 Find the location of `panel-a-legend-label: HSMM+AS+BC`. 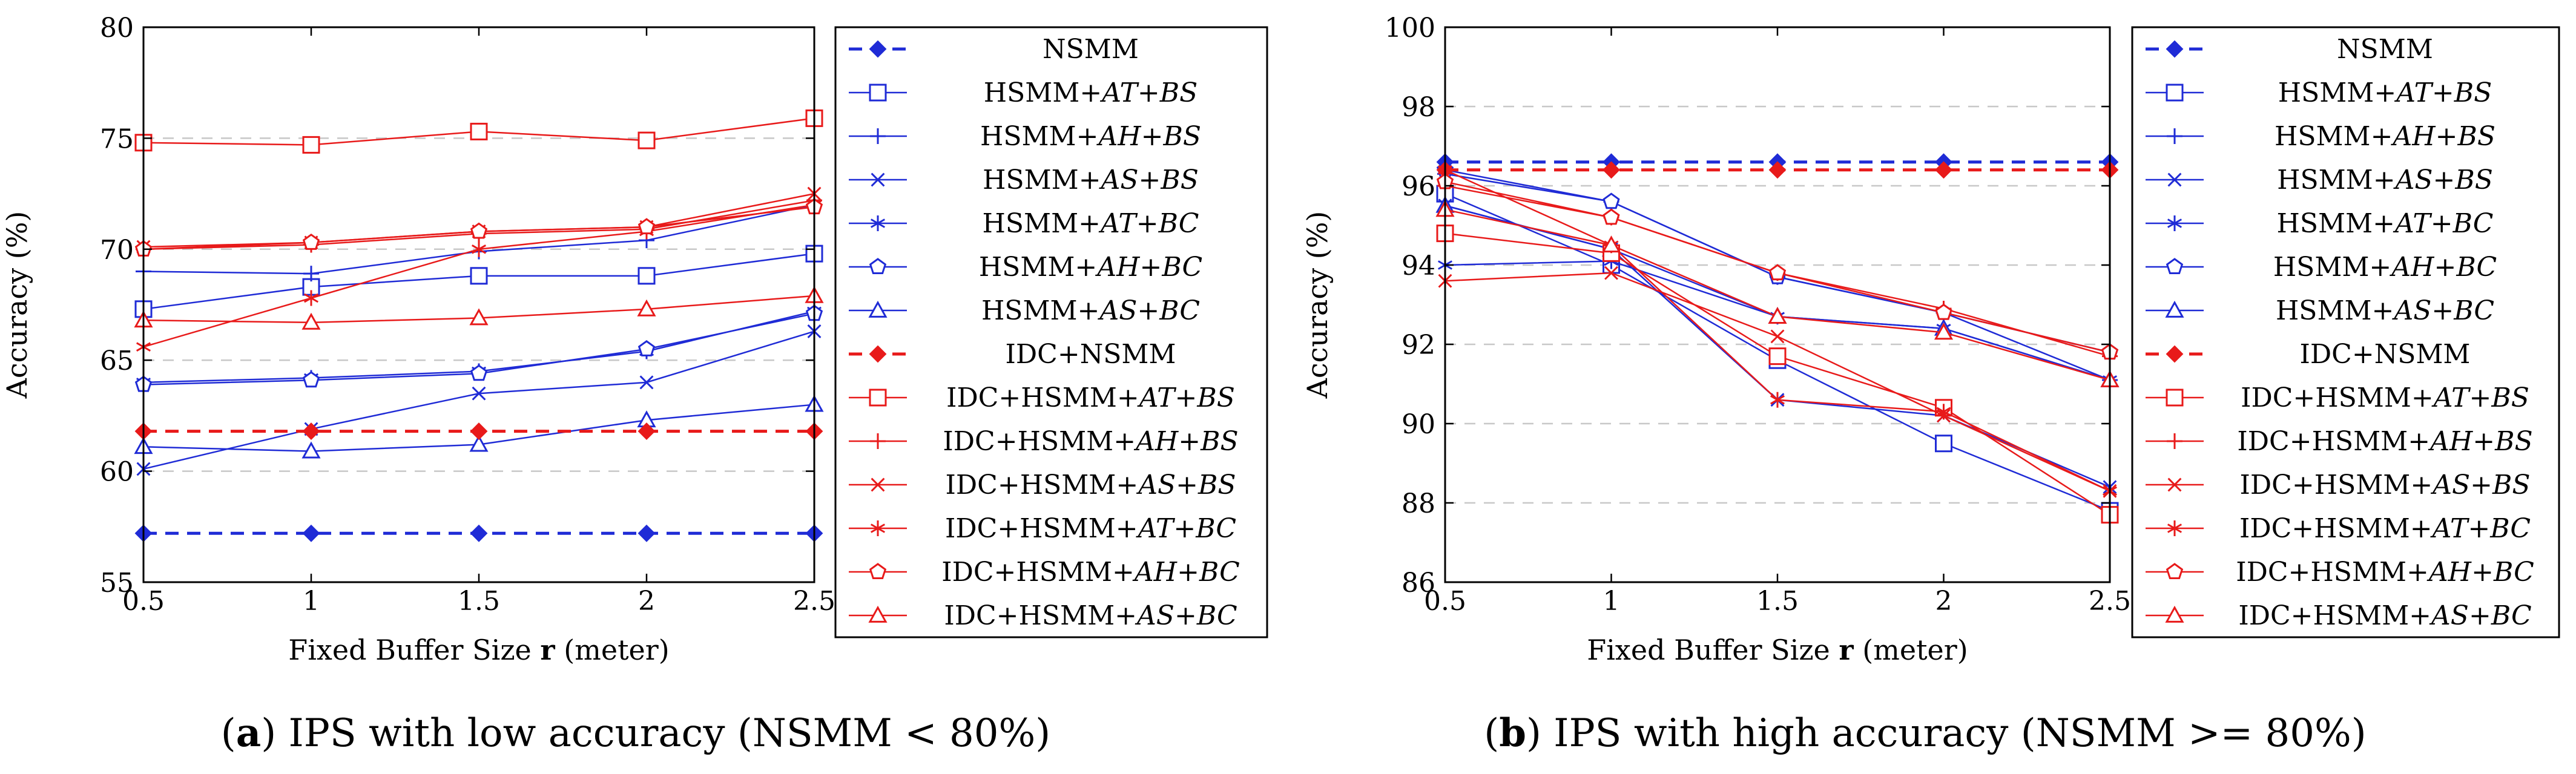

panel-a-legend-label: HSMM+AS+BC is located at coordinates (1090, 310).